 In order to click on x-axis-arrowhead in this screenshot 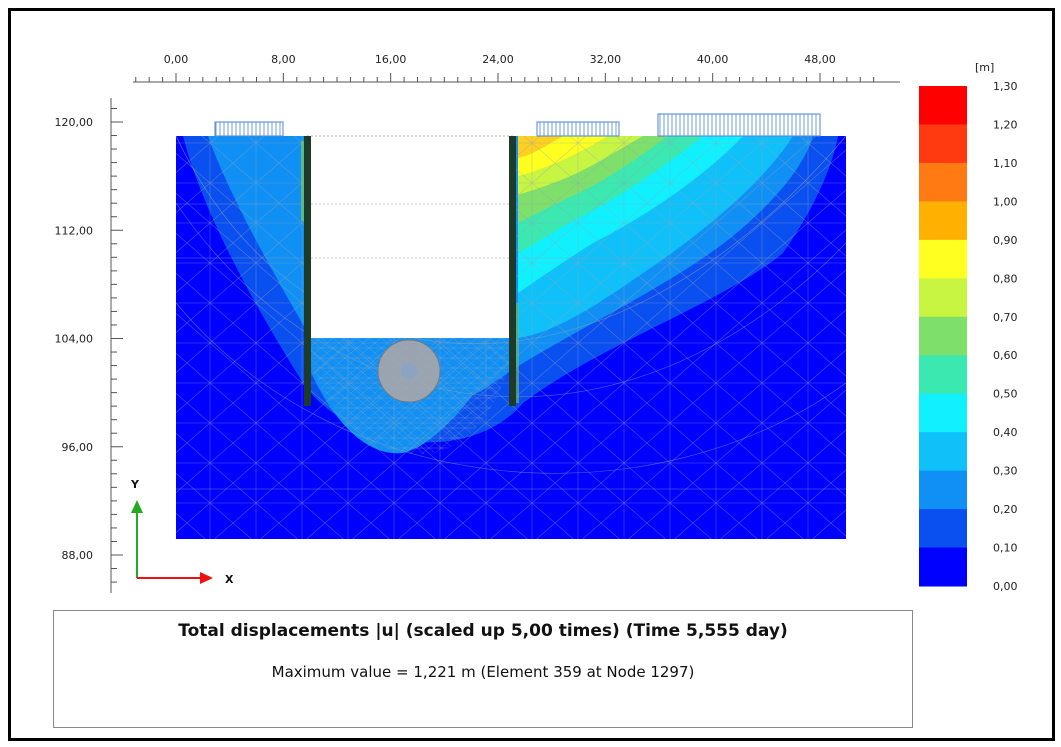, I will do `click(206, 578)`.